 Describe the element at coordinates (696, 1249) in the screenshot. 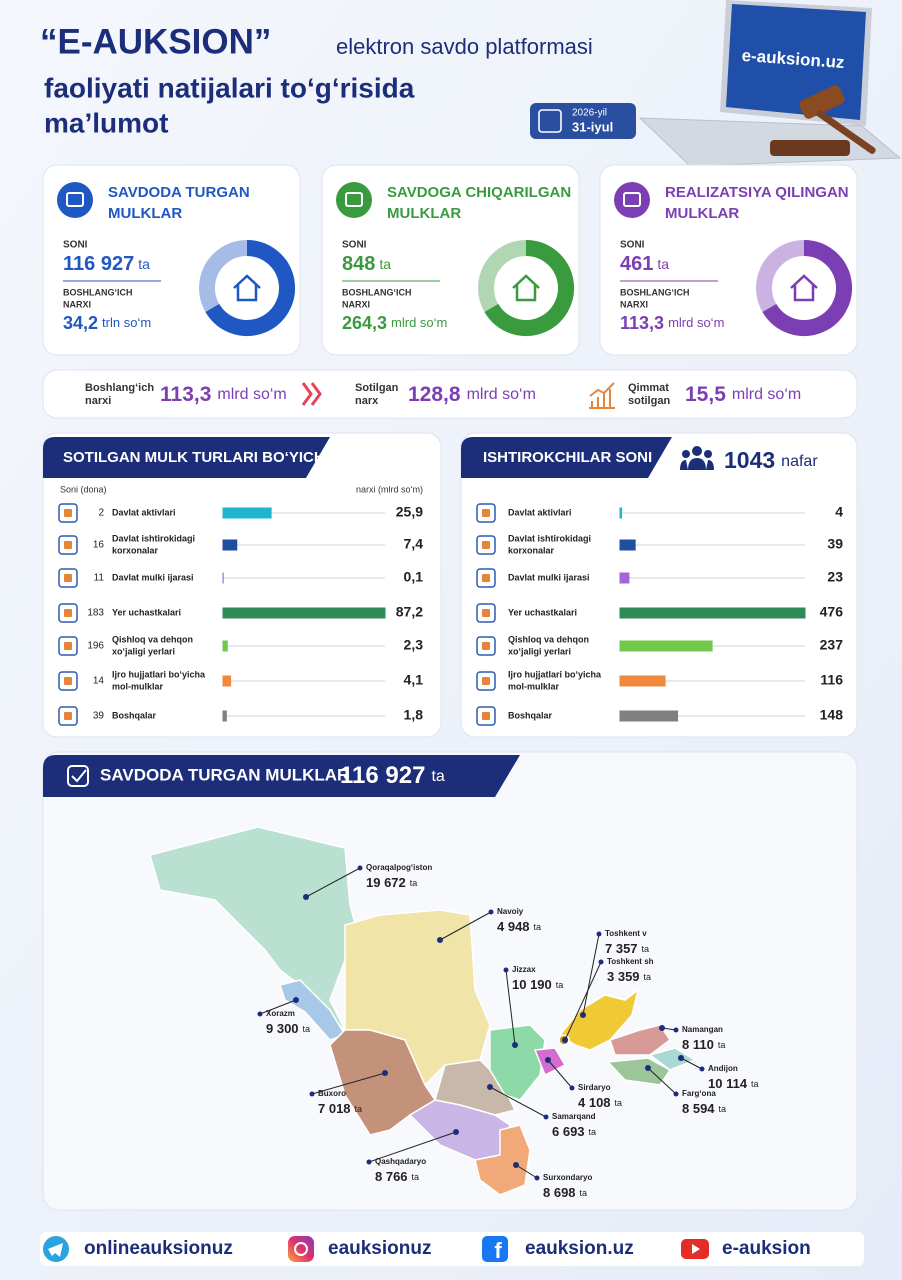

I see `youtube-play` at that location.